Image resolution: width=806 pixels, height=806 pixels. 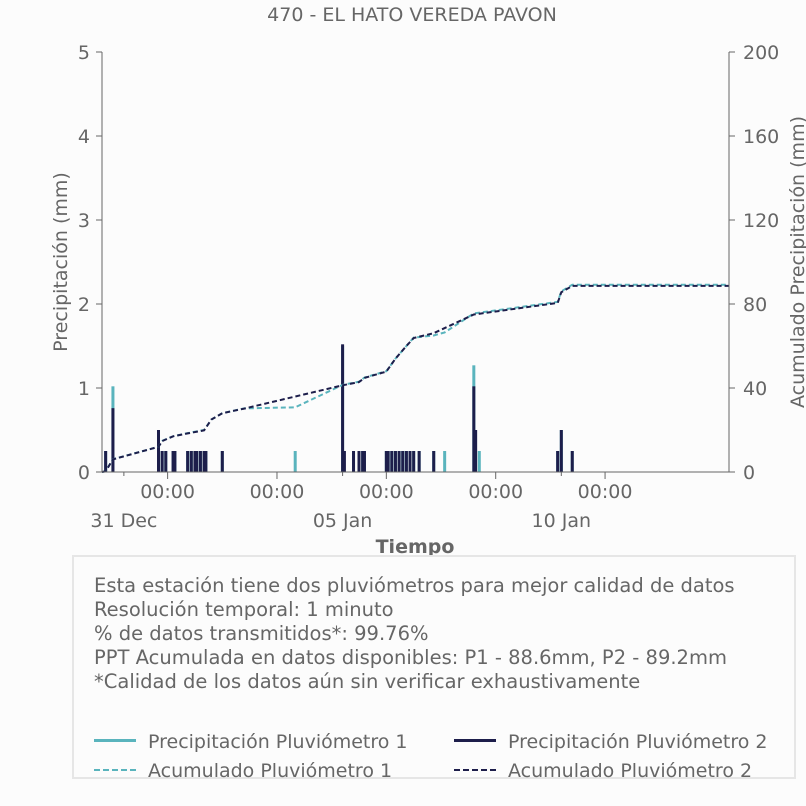 I want to click on y-right-tick-label: 40, so click(x=755, y=389).